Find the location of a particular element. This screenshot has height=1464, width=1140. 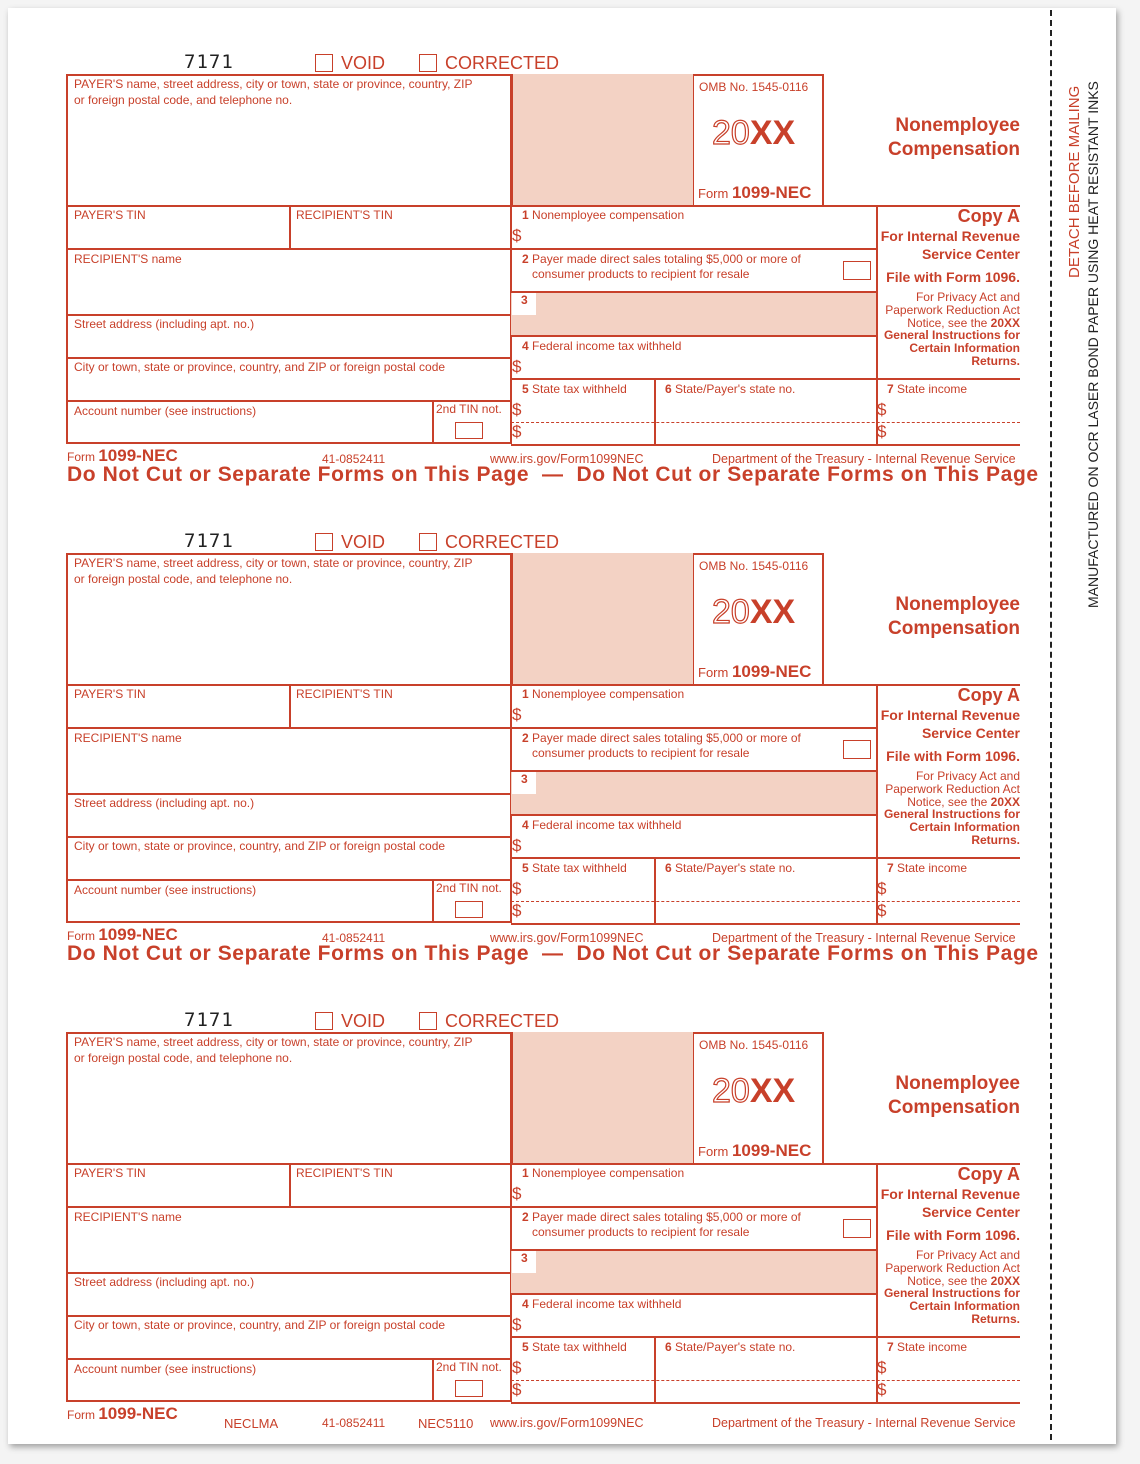

footer-form-name: Form 1099-NEC is located at coordinates (122, 935).